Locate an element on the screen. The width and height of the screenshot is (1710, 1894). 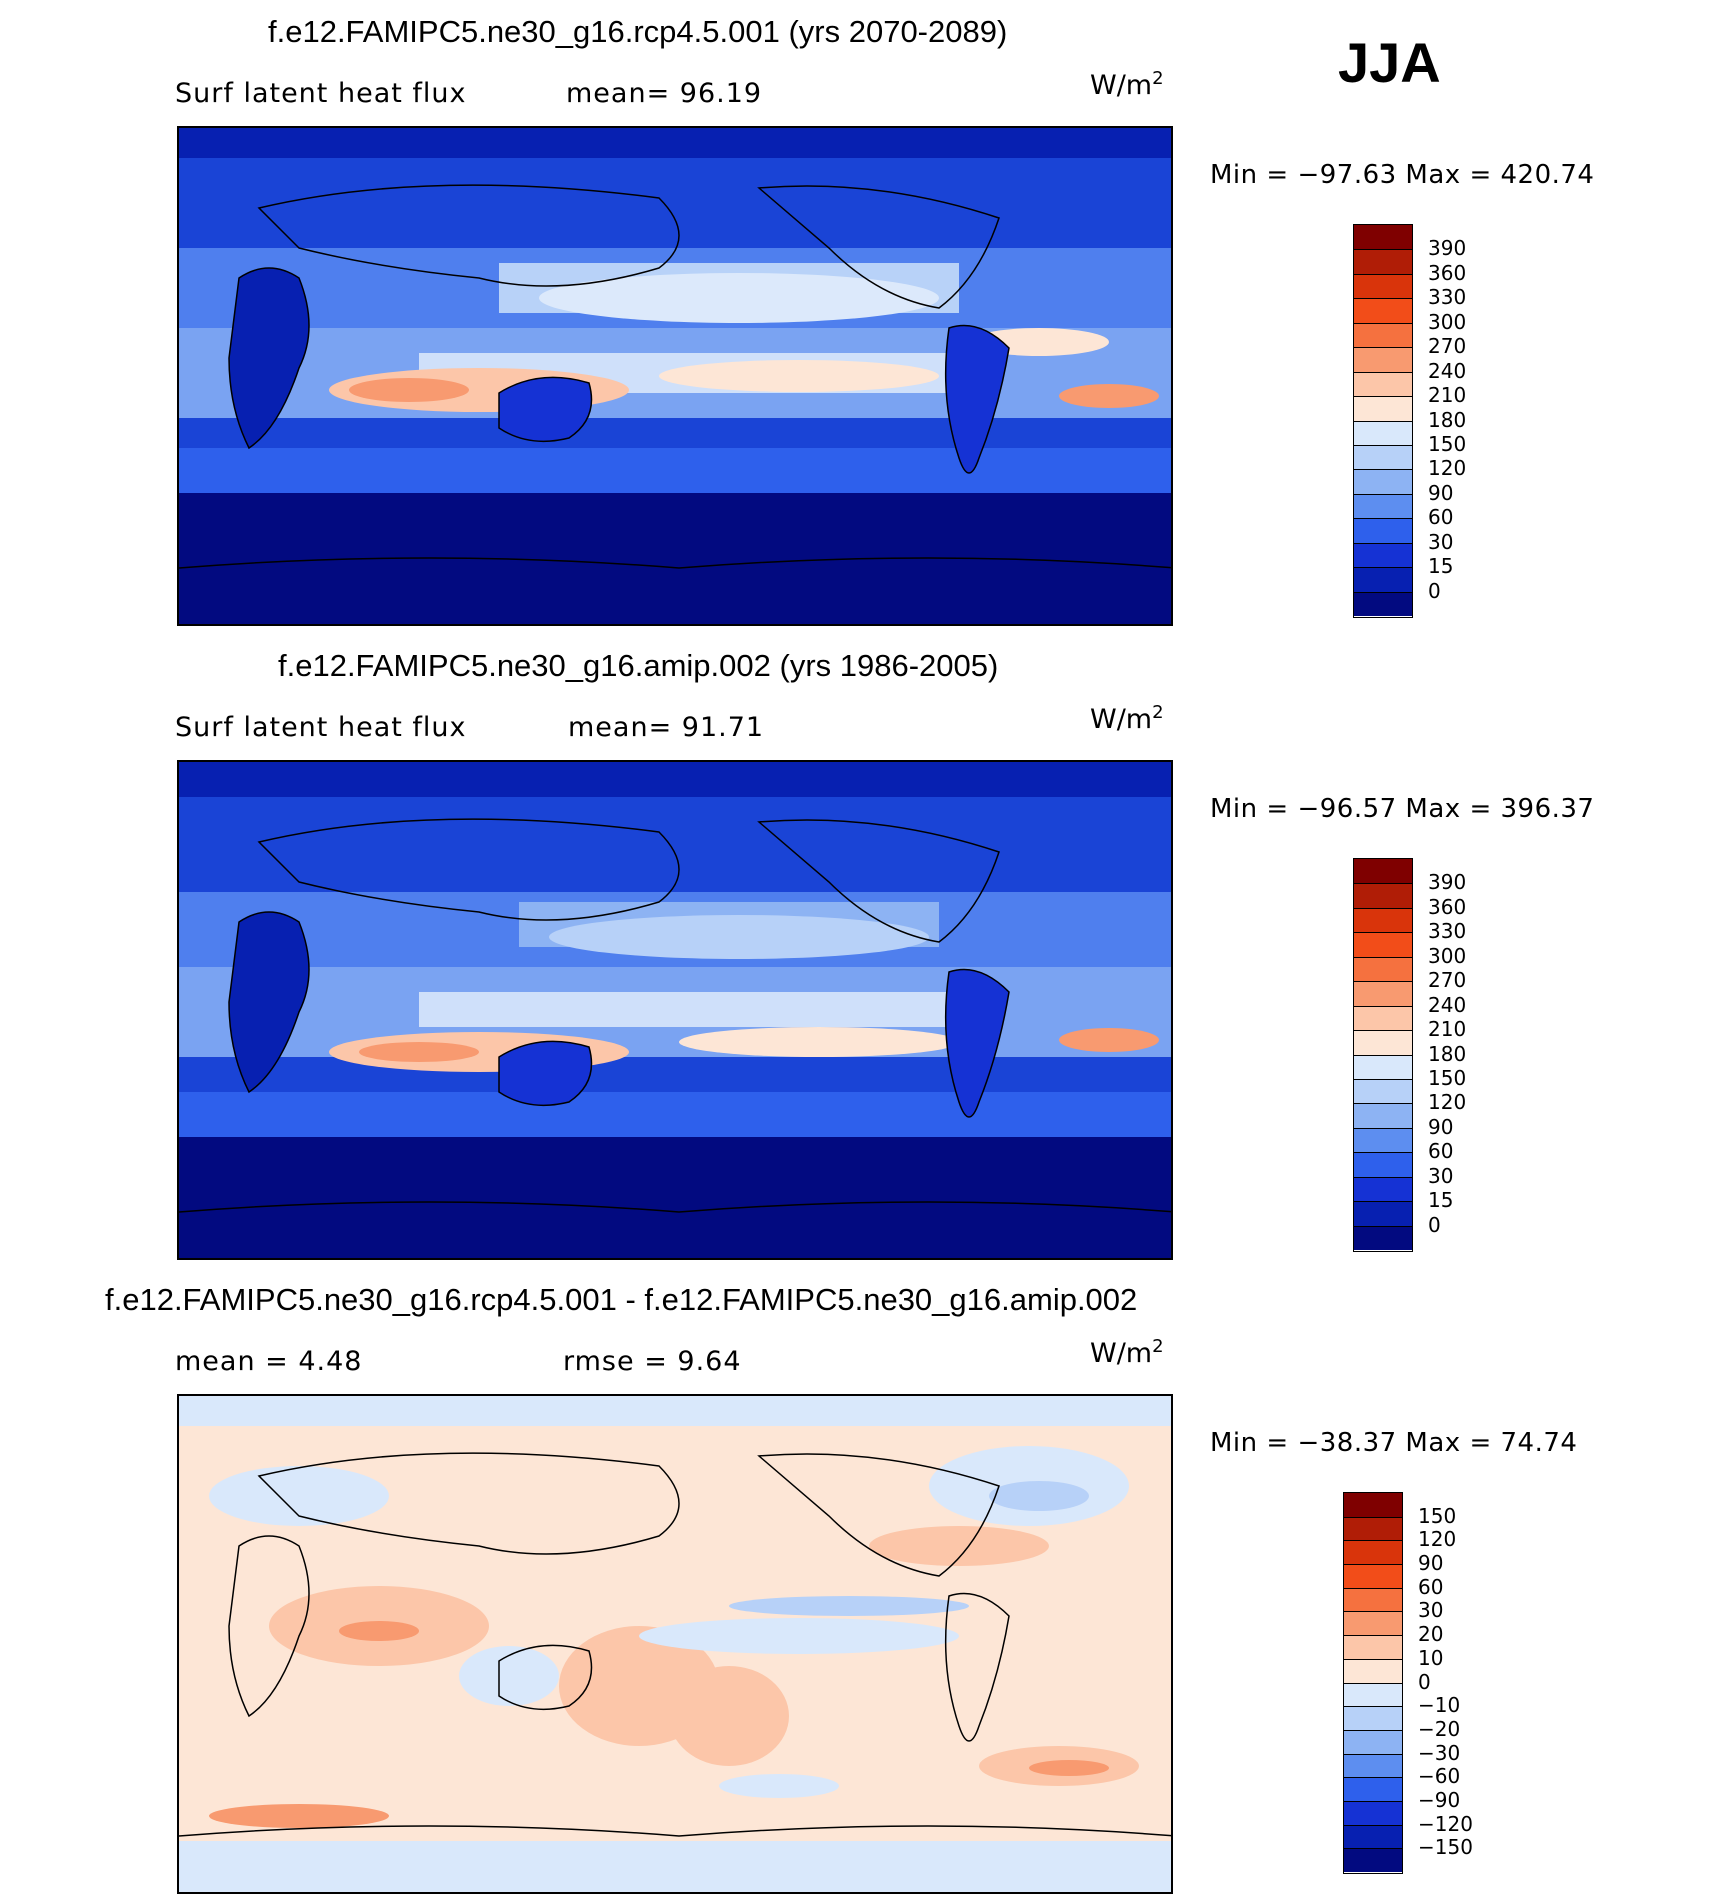
panel-2-units: W/m2 is located at coordinates (1127, 718).